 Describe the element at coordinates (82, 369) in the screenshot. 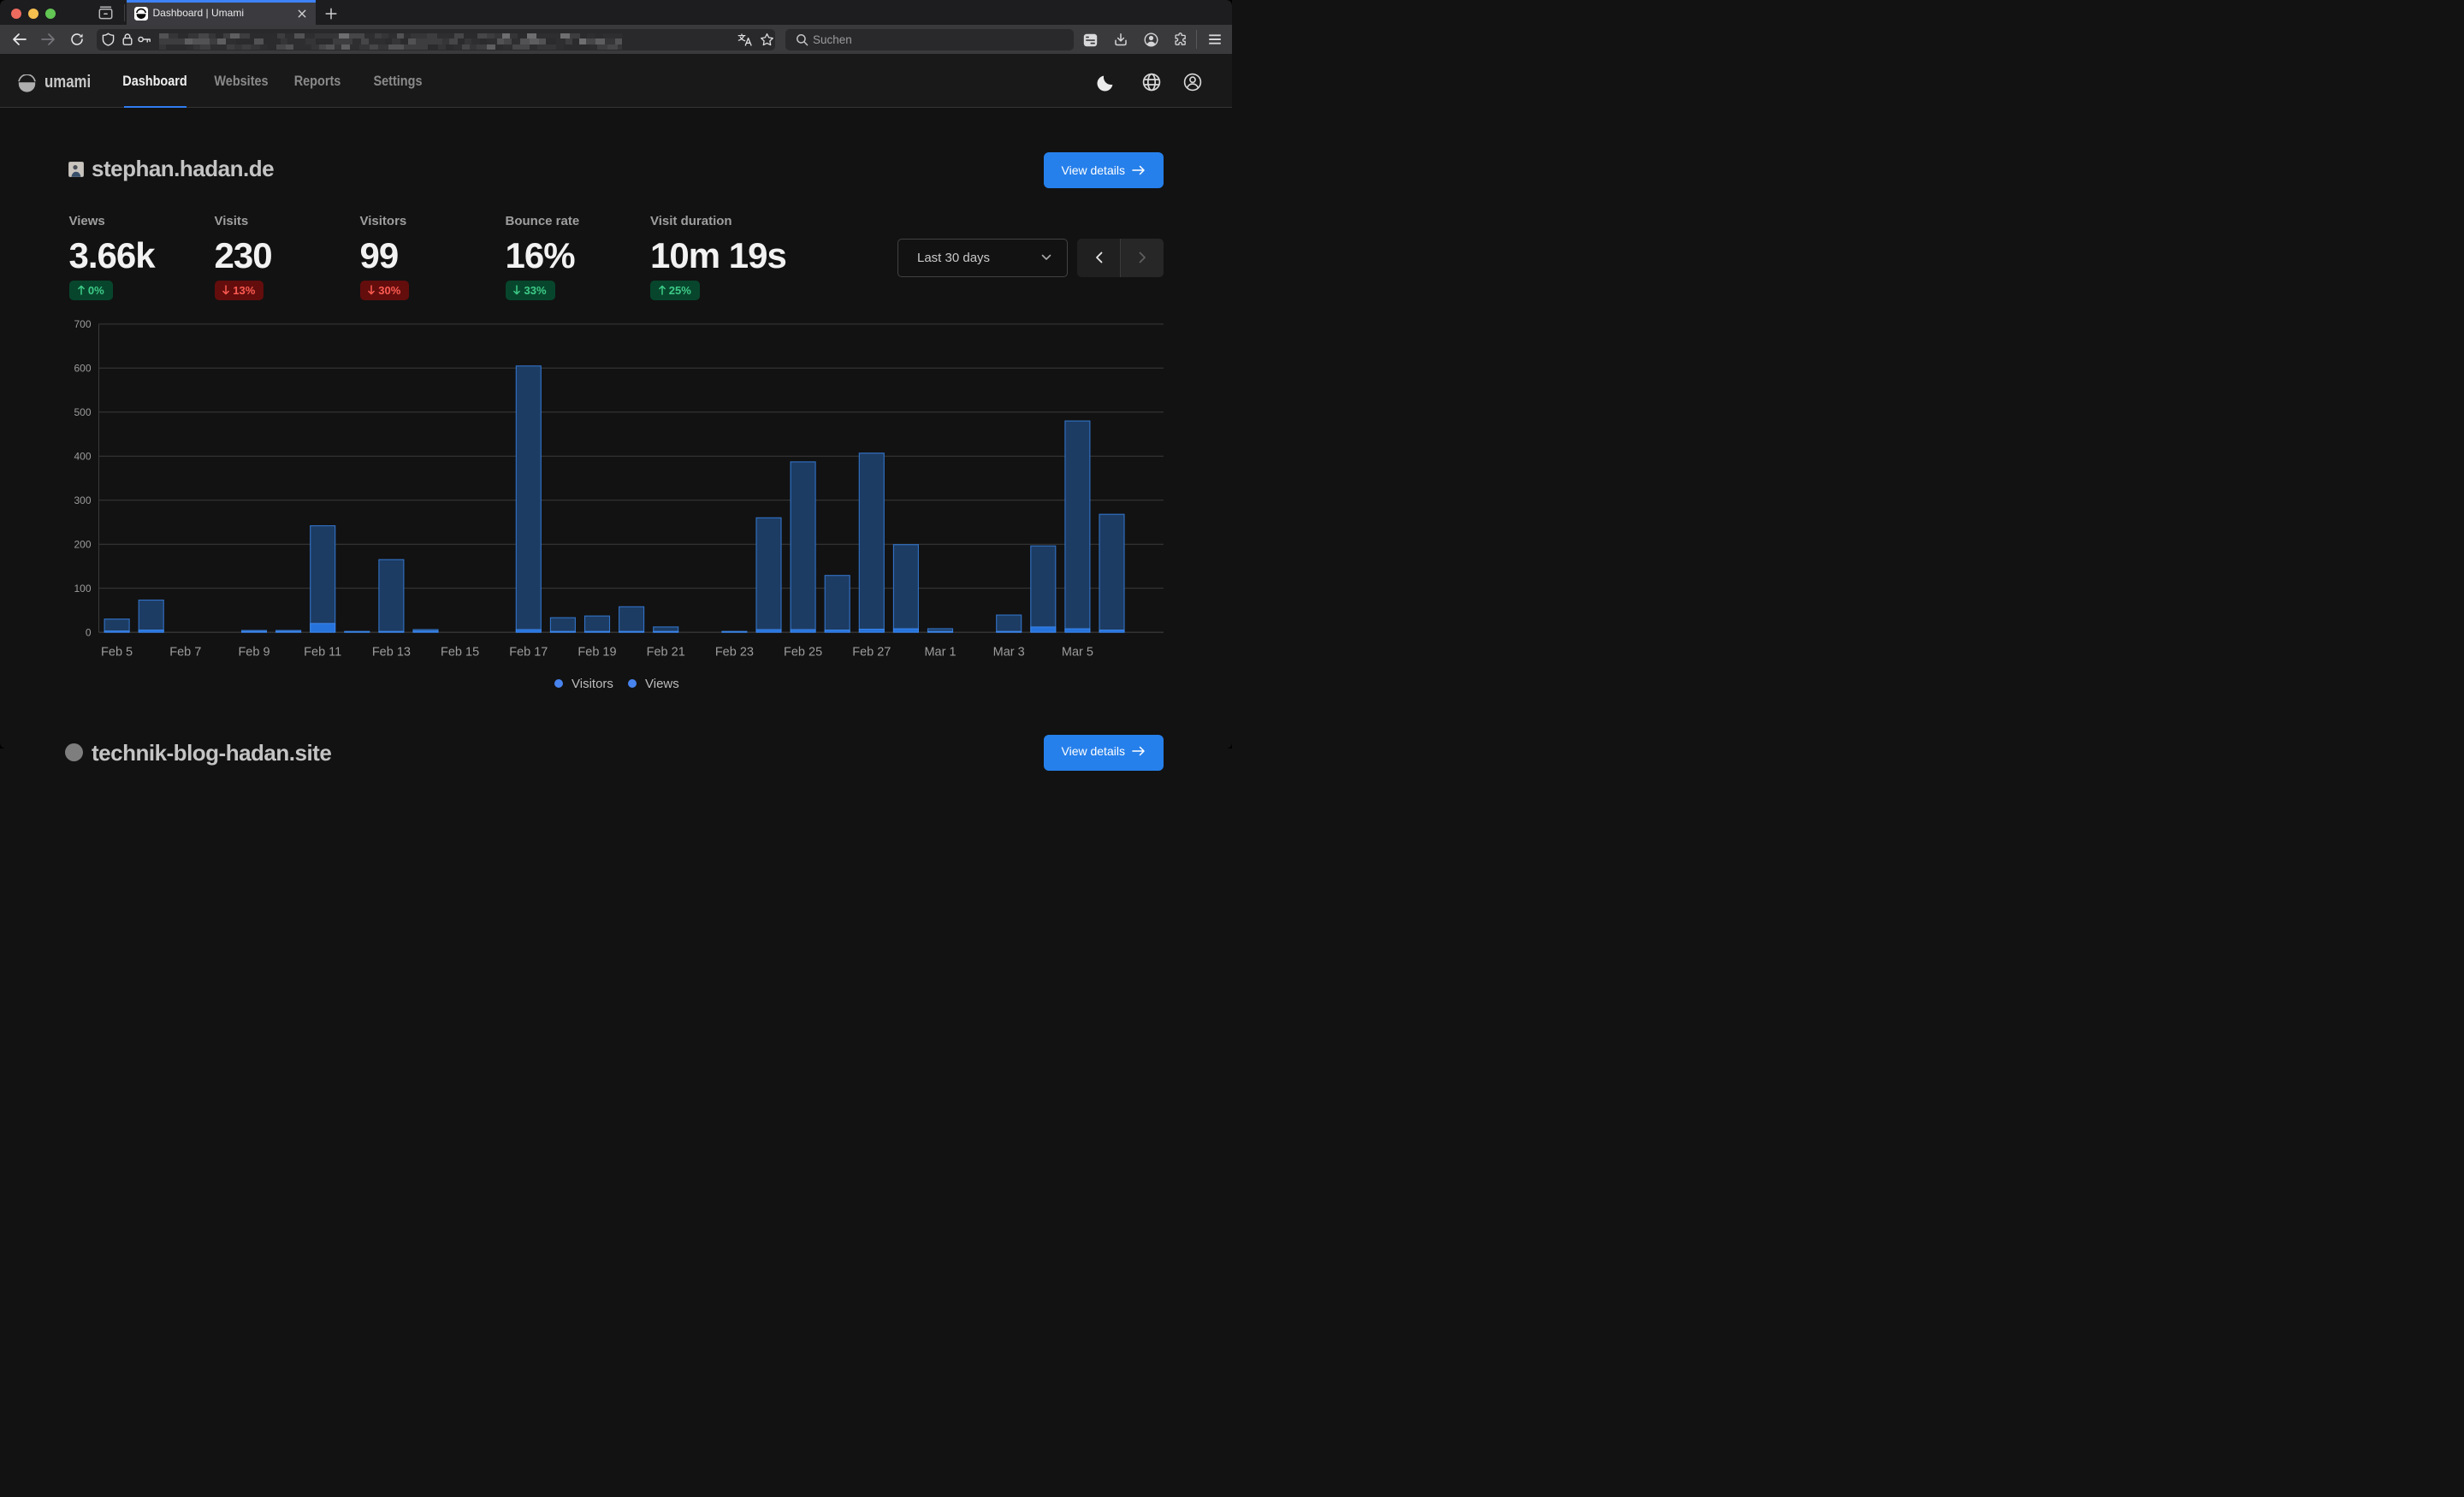

I see `svg-text: 600` at that location.